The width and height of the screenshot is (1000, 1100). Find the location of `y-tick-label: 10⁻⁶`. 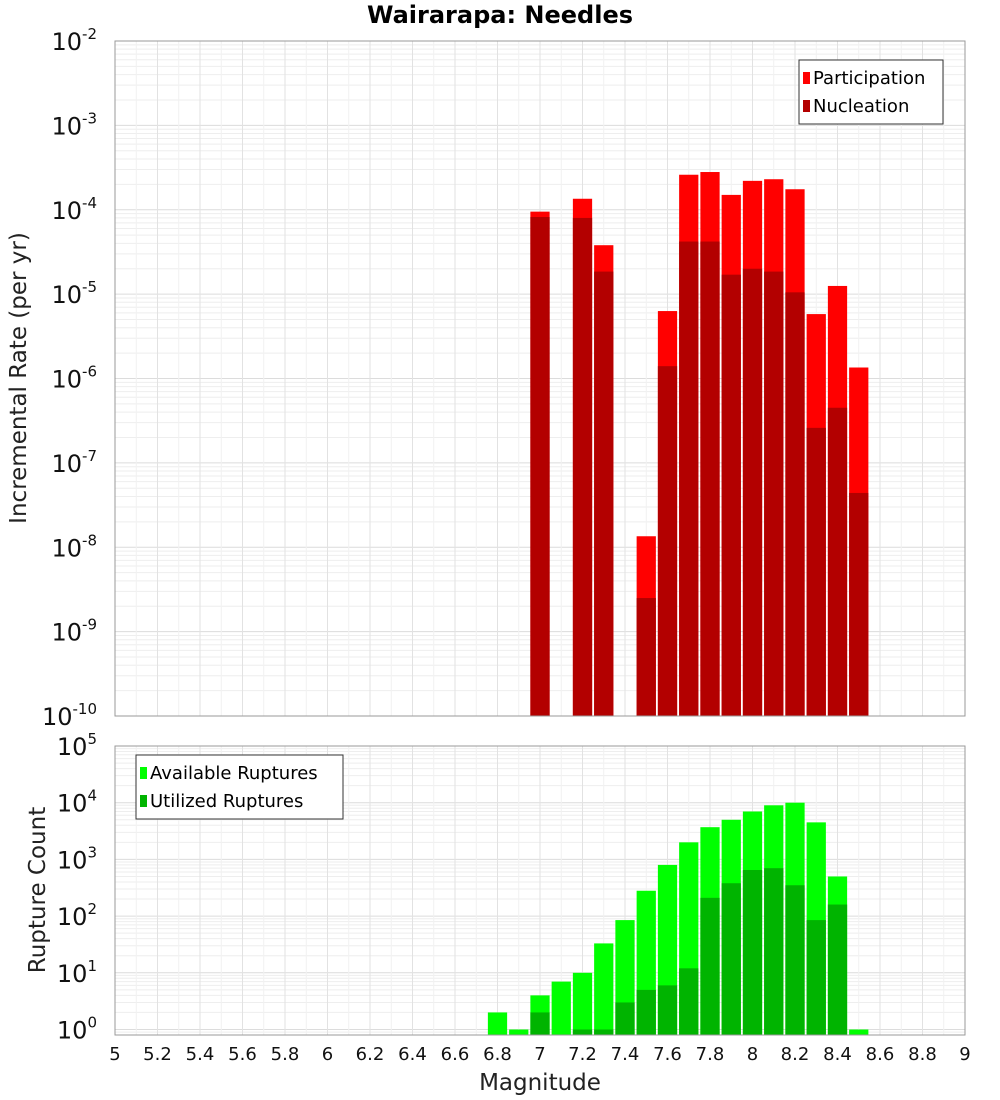

y-tick-label: 10⁻⁶ is located at coordinates (74, 378).